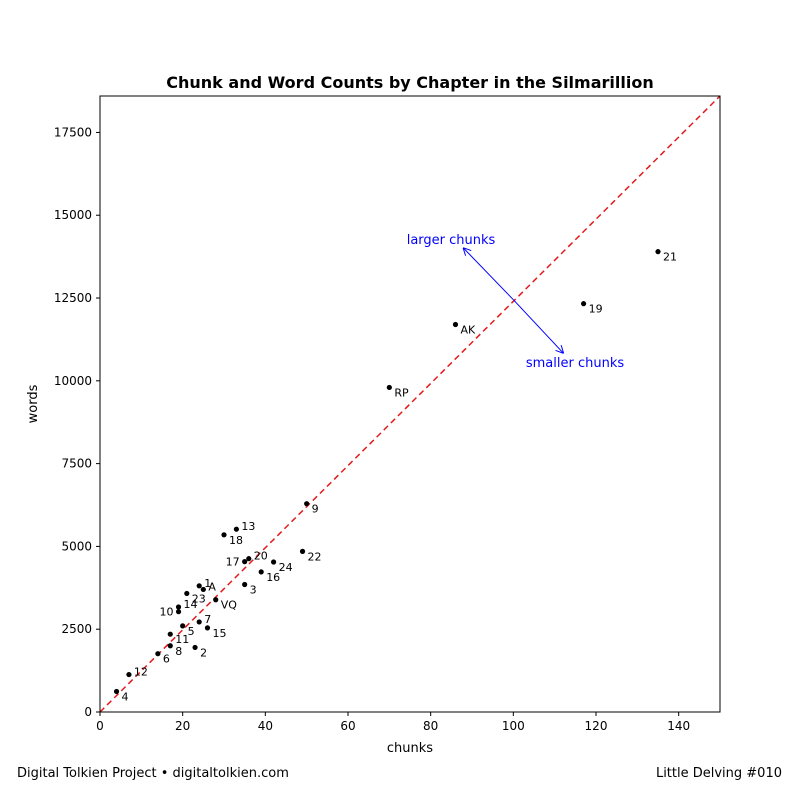  Describe the element at coordinates (212, 586) in the screenshot. I see `point-label: A` at that location.